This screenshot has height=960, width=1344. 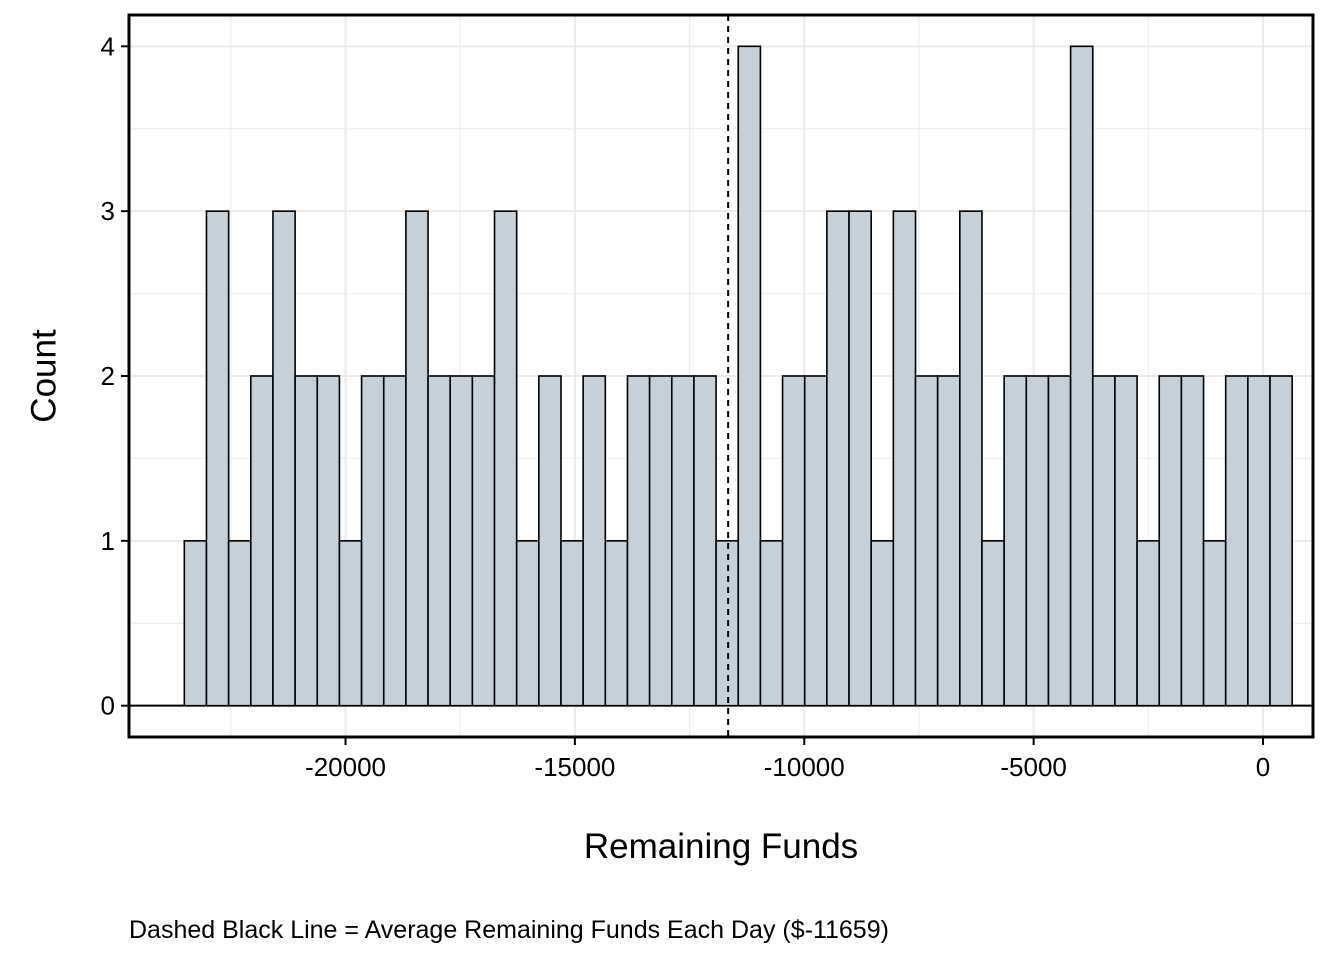 I want to click on x-tick-label: 0, so click(x=1263, y=767).